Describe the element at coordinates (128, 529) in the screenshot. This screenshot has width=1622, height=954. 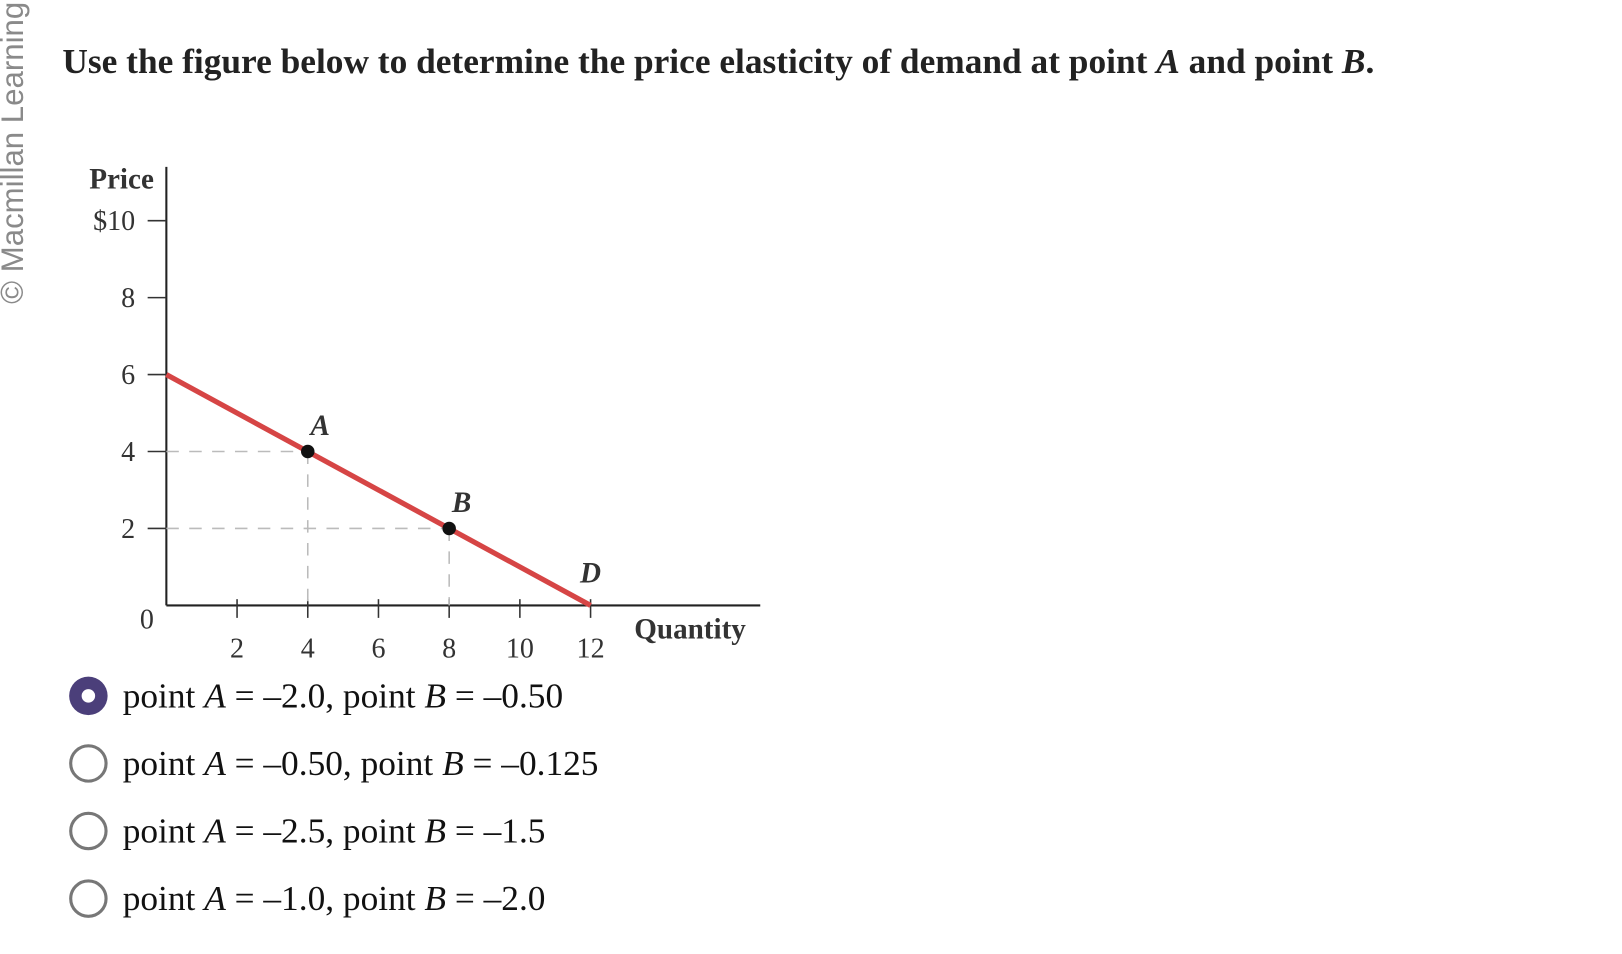
I see `y-tick-label: 2` at that location.